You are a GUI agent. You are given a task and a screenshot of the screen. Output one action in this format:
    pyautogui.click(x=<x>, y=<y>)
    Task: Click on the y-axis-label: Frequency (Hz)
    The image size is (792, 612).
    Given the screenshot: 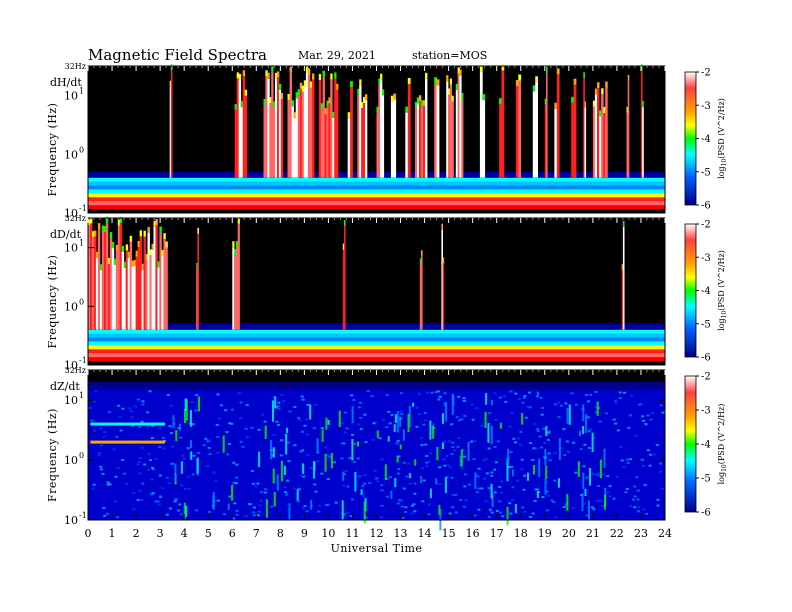 What is the action you would take?
    pyautogui.click(x=52, y=302)
    